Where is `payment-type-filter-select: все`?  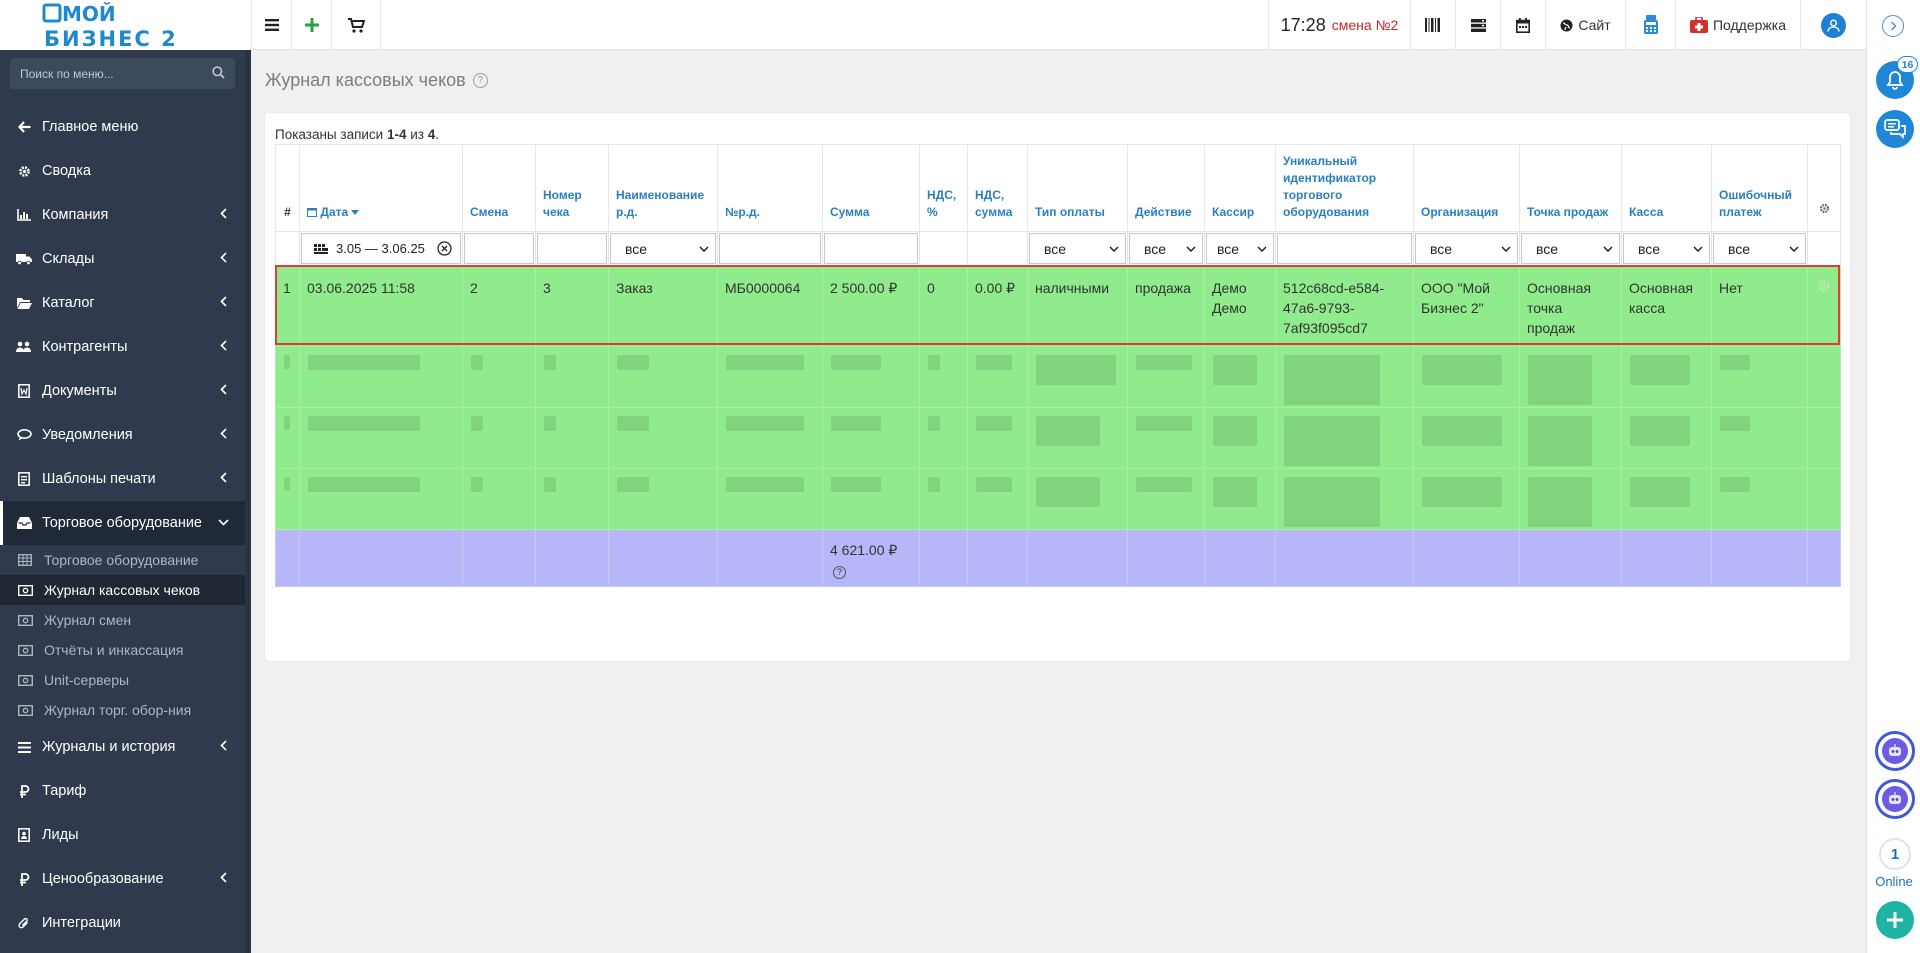 payment-type-filter-select: все is located at coordinates (1077, 248).